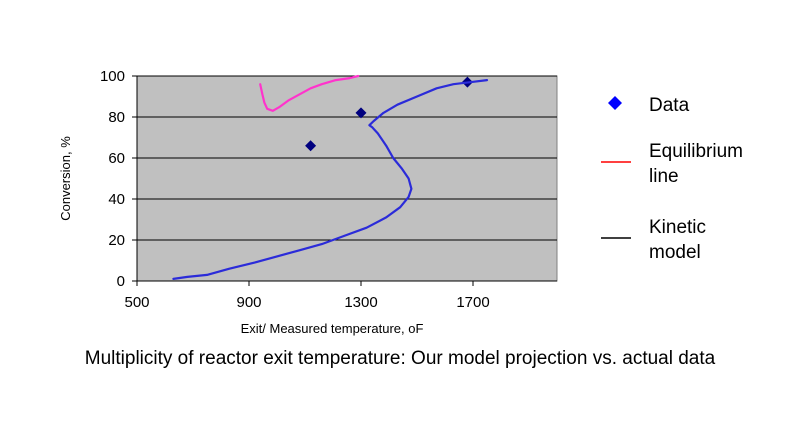 The image size is (800, 448). What do you see at coordinates (112, 76) in the screenshot?
I see `y-tick-label: 100` at bounding box center [112, 76].